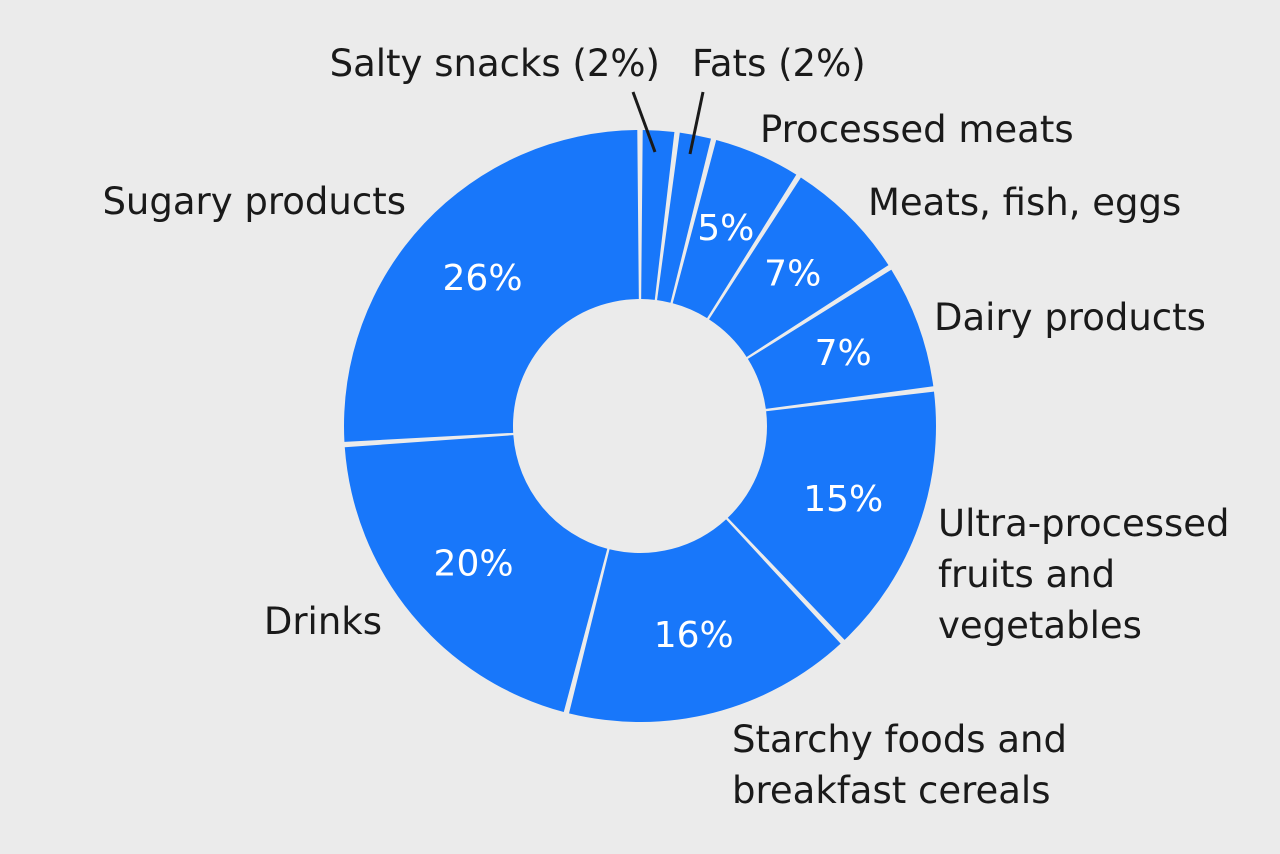  I want to click on category-label-drinks: Drinks, so click(323, 621).